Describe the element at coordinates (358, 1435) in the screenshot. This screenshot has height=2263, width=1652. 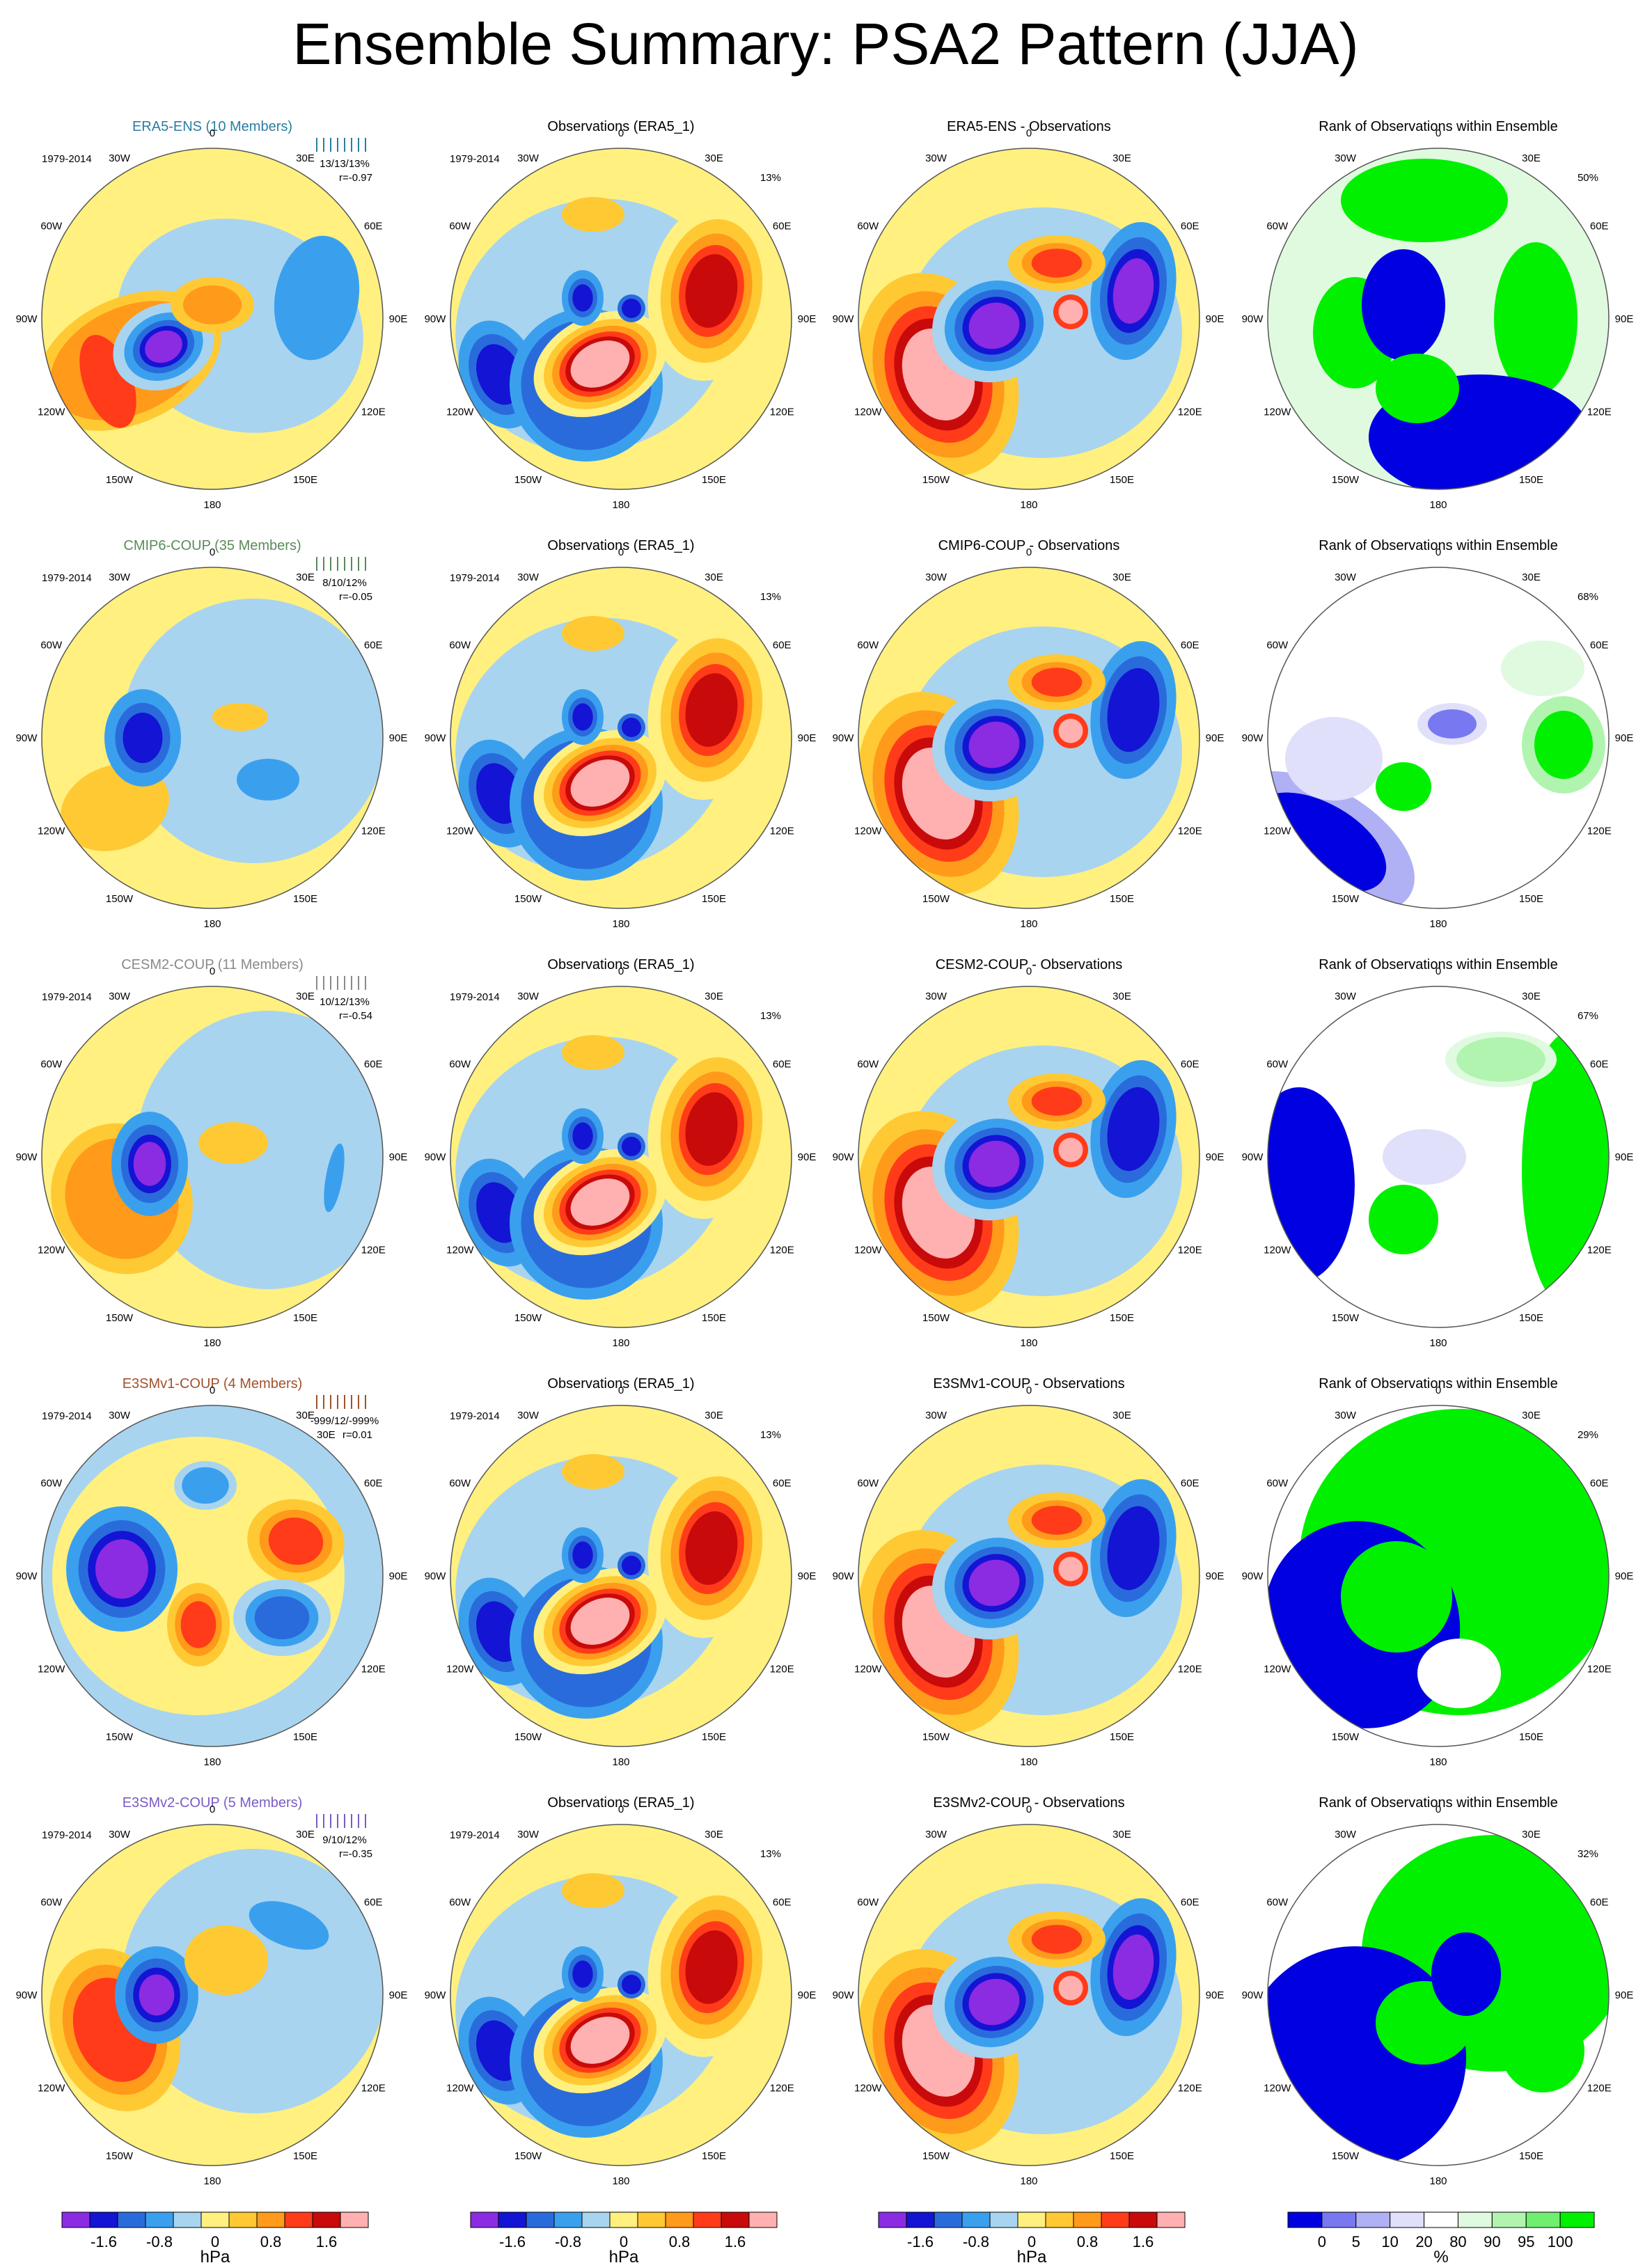
I see `correlation-label: r=0.01` at that location.